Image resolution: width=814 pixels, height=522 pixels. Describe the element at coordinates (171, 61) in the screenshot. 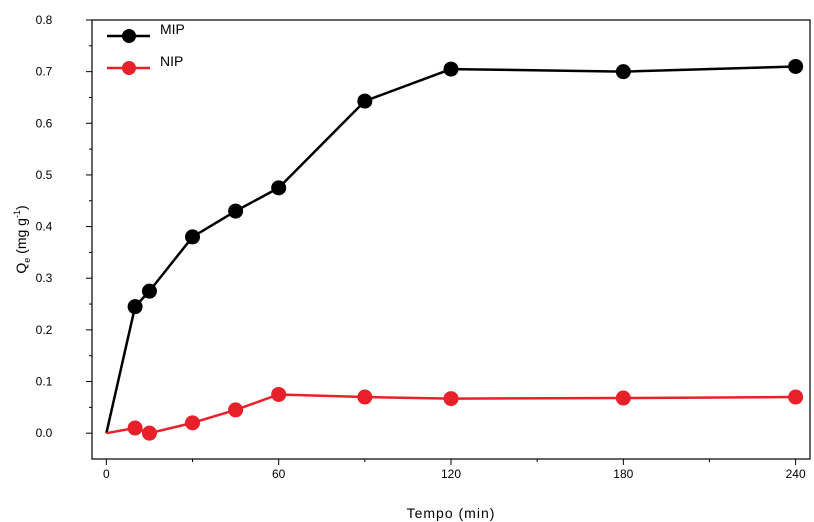

I see `legend-label-nip: NIP` at that location.